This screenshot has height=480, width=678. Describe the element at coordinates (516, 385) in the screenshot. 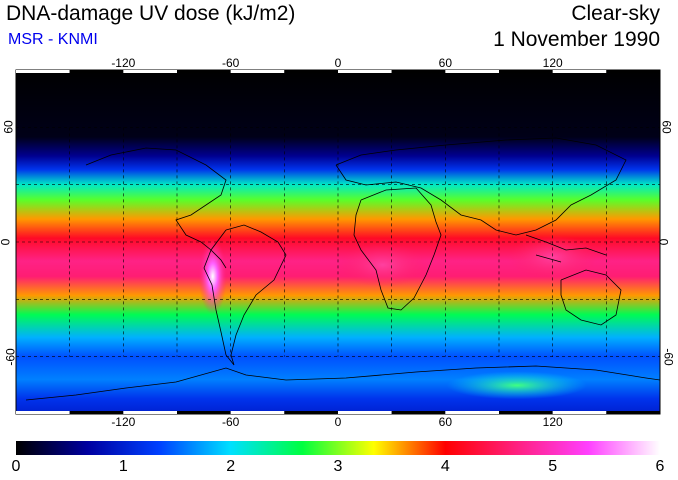

I see `hotspot-antarctica` at that location.